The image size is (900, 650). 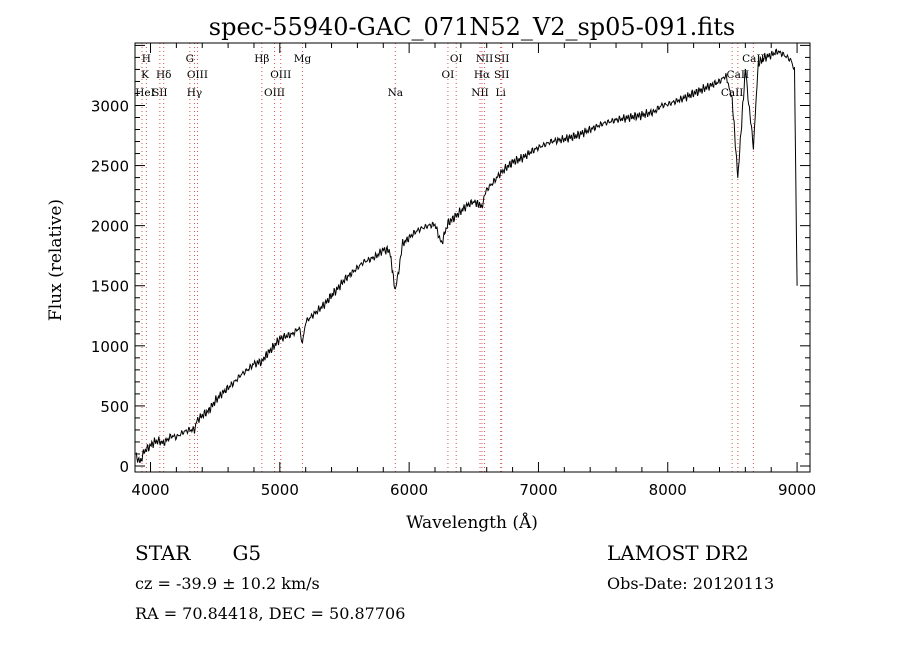 I want to click on line-label: K, so click(x=145, y=75).